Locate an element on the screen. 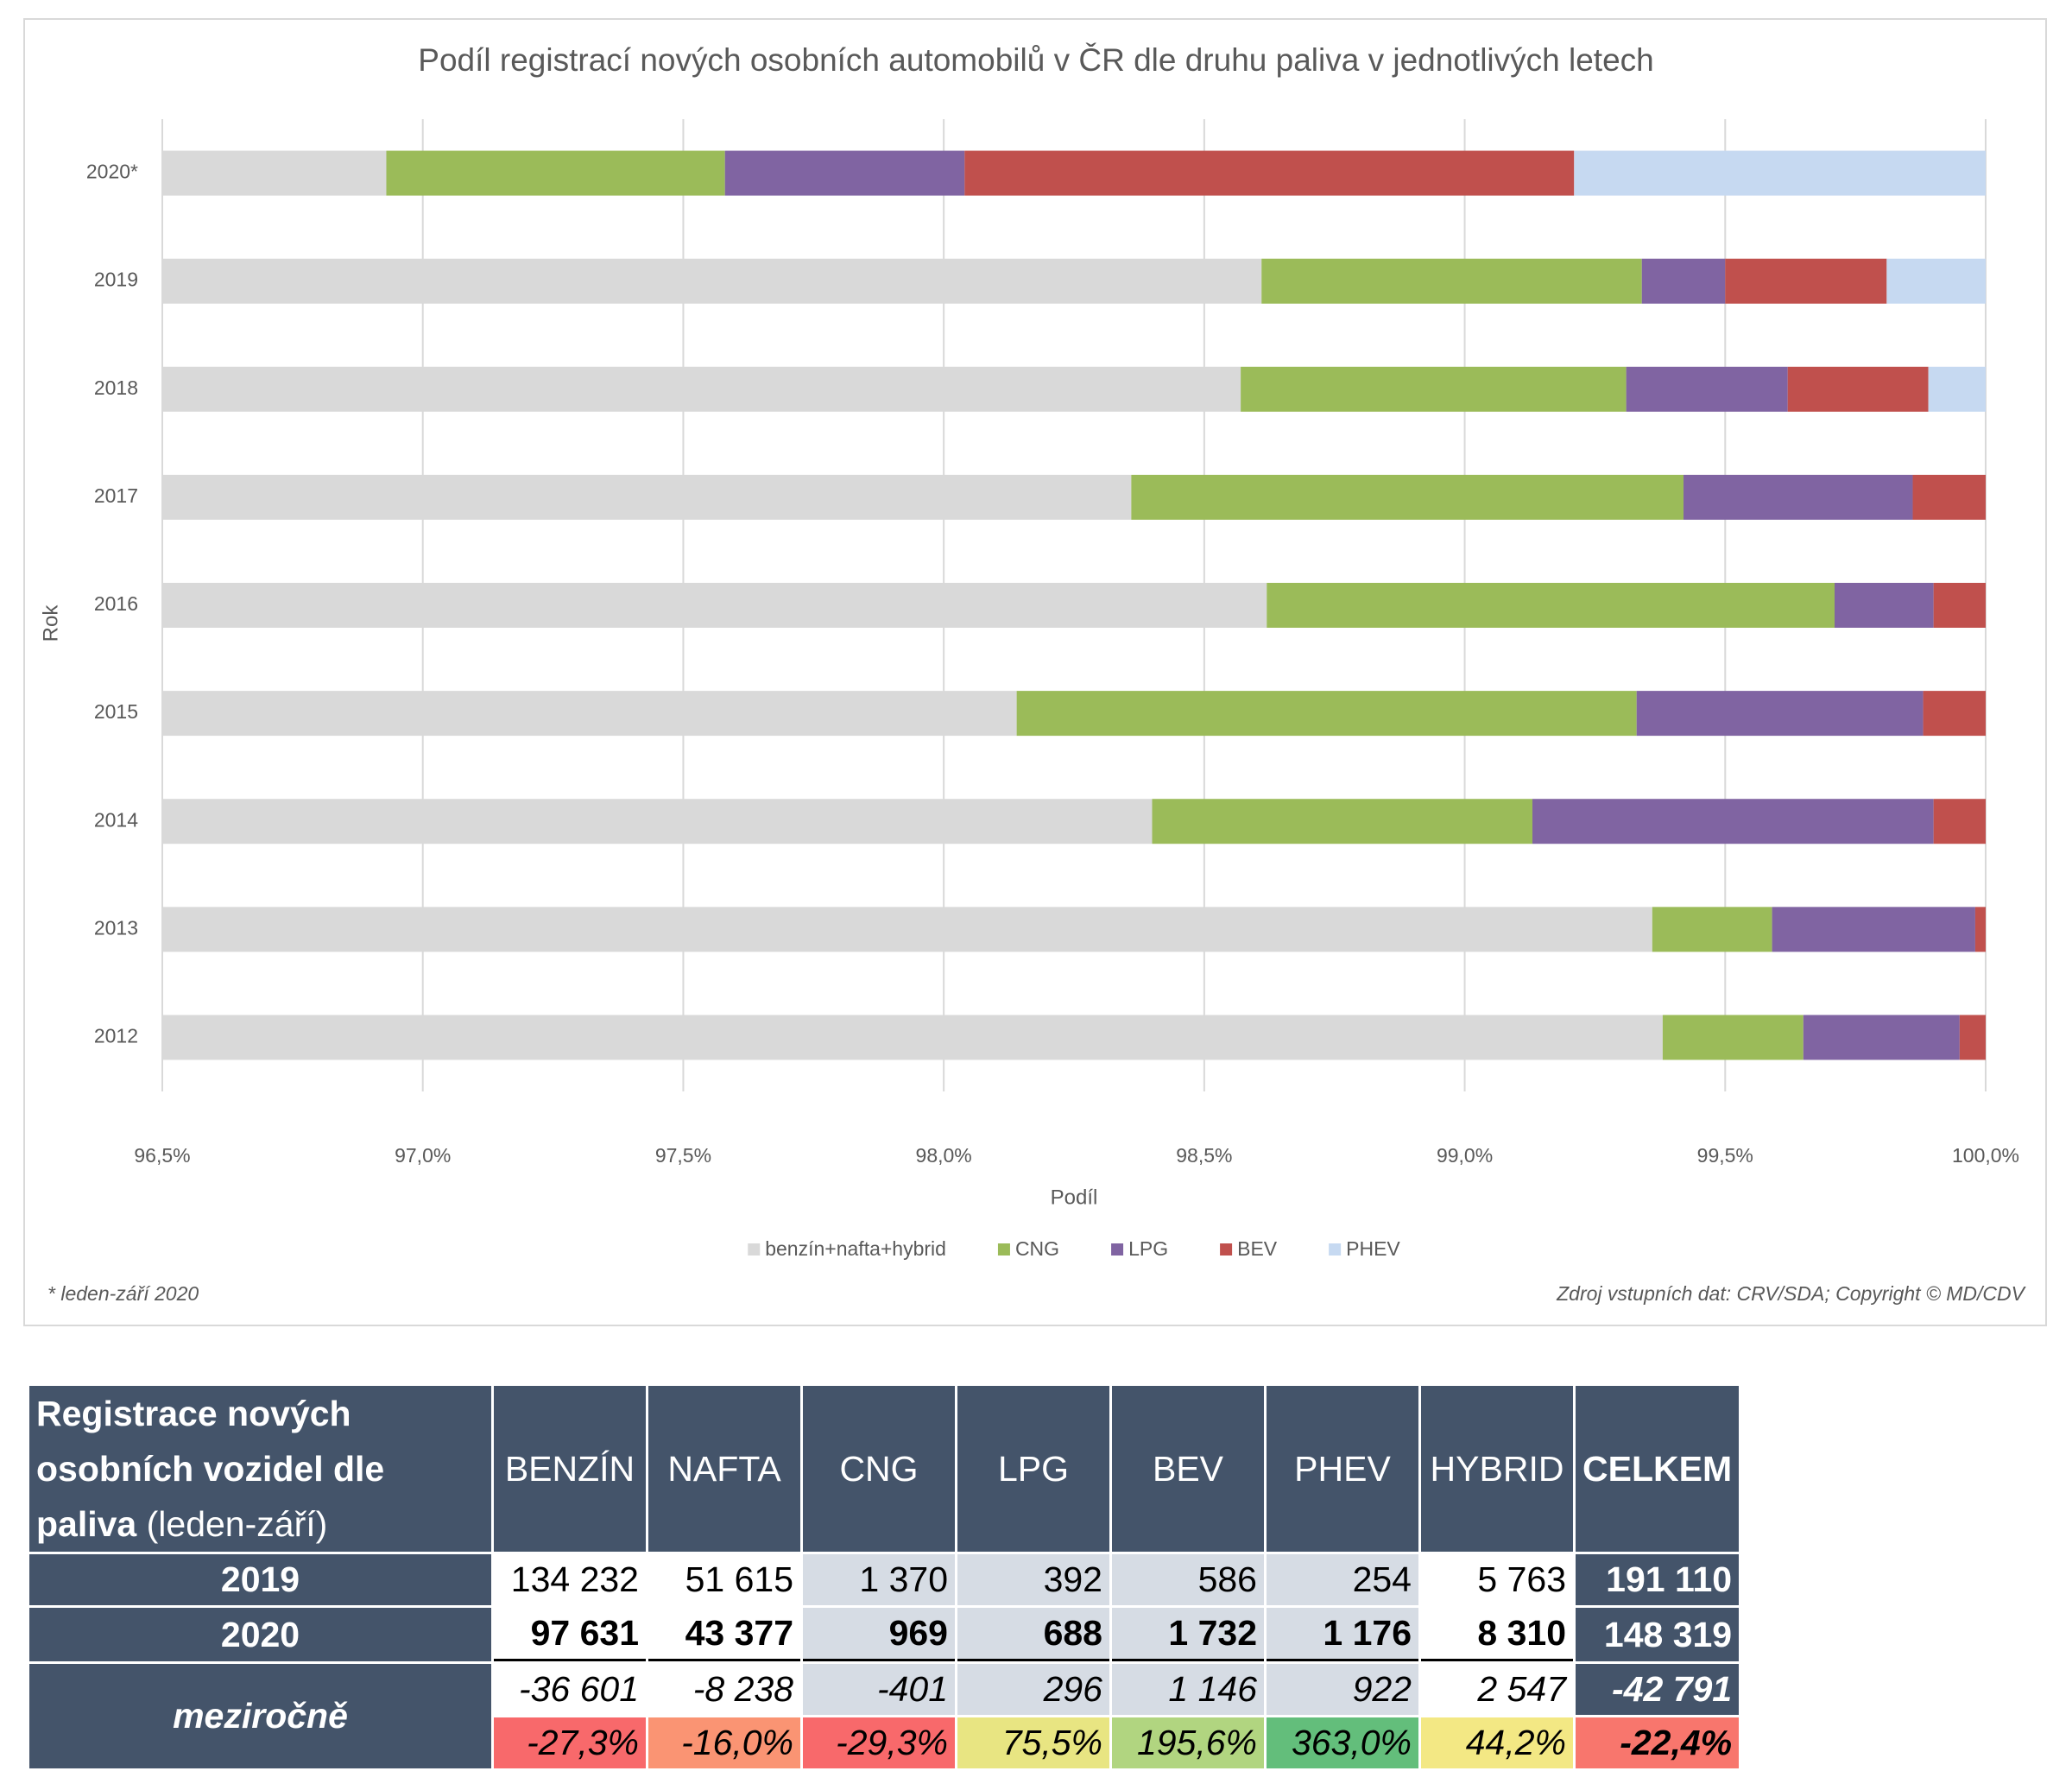 The width and height of the screenshot is (2072, 1771). table-cell: 1 370 is located at coordinates (879, 1579).